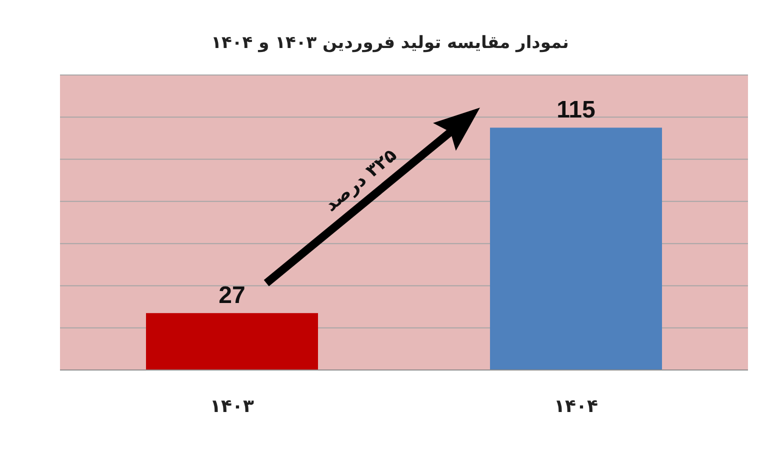 This screenshot has height=470, width=780. Describe the element at coordinates (576, 406) in the screenshot. I see `x-tick-label: ۱۴۰۴` at that location.